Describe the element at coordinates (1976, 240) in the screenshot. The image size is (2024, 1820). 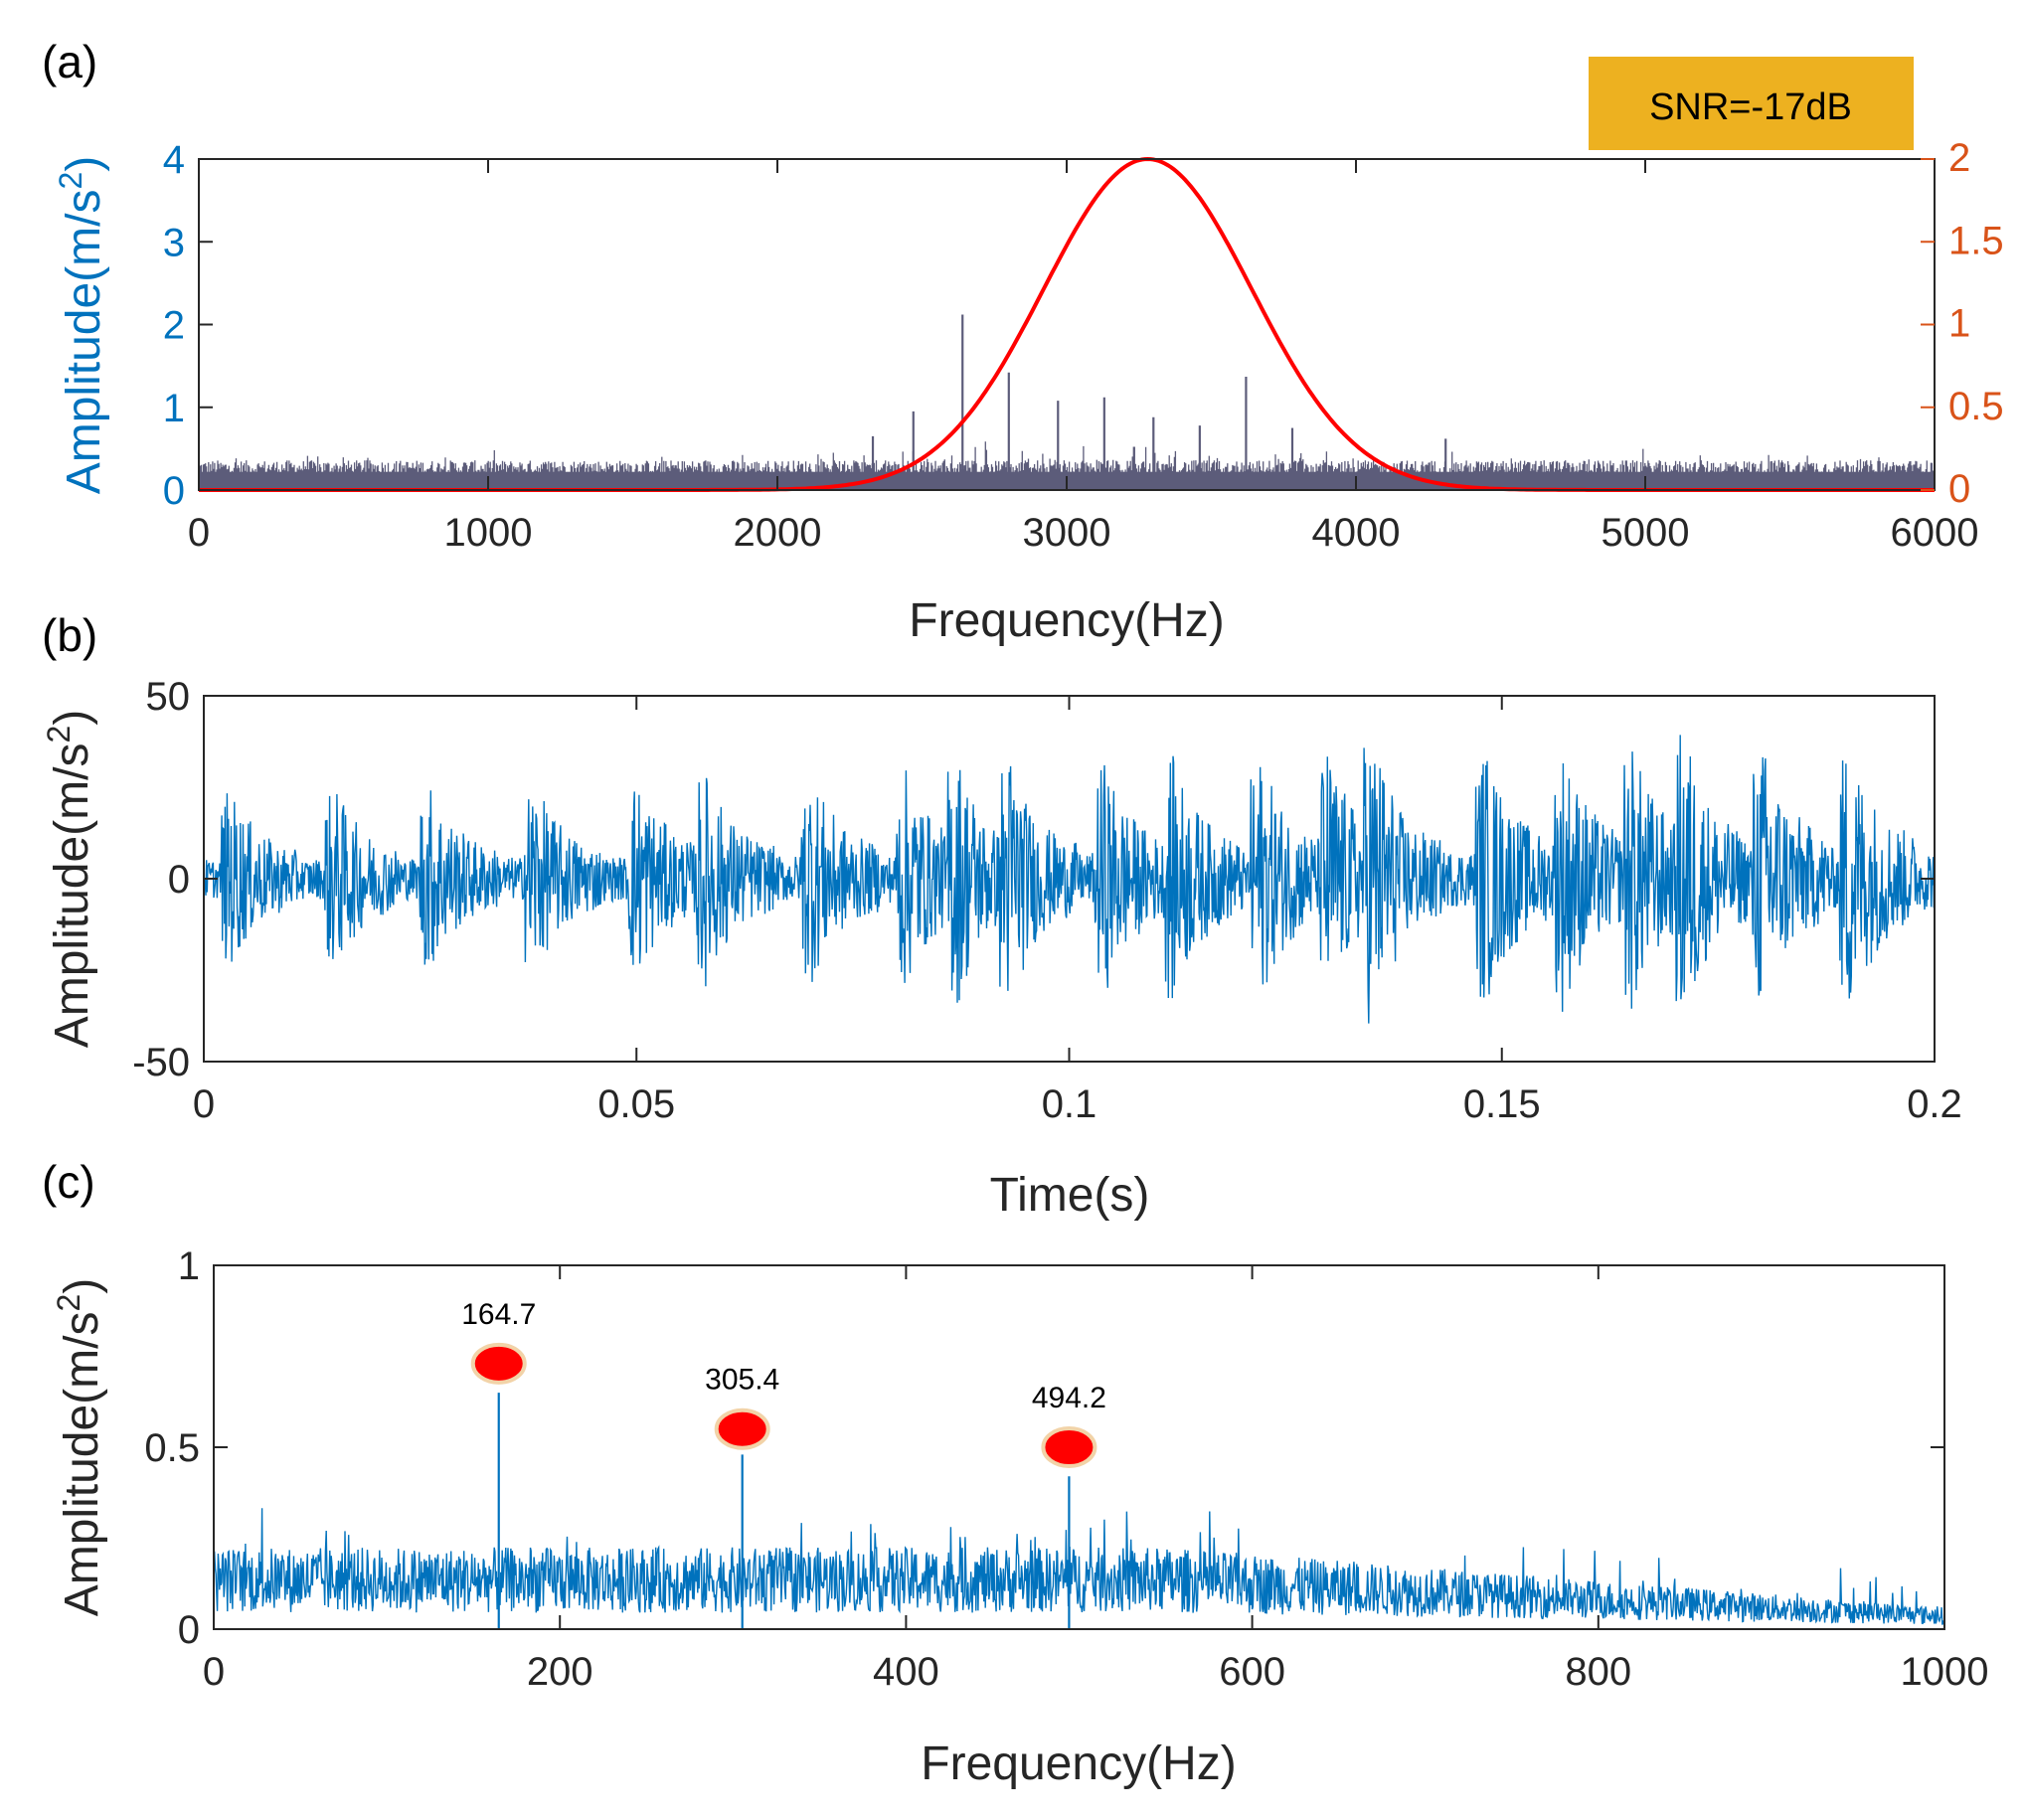
I see `y2-tick-label: 1.5` at that location.